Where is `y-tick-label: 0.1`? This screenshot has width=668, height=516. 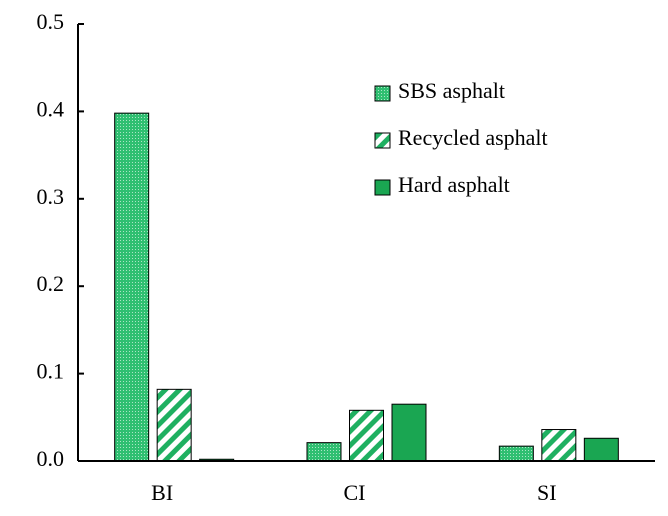 y-tick-label: 0.1 is located at coordinates (51, 371).